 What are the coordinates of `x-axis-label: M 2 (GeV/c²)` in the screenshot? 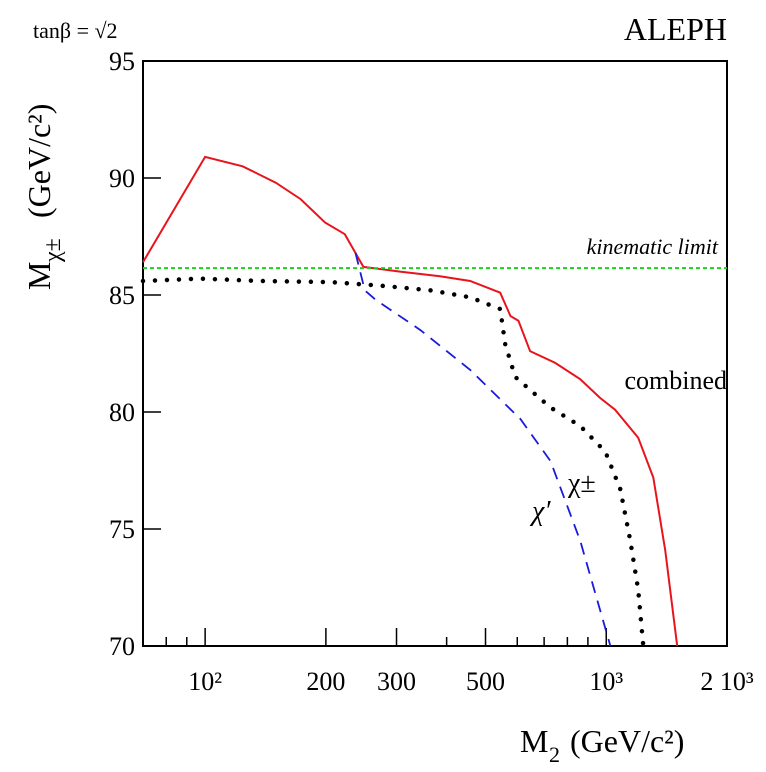 It's located at (602, 745).